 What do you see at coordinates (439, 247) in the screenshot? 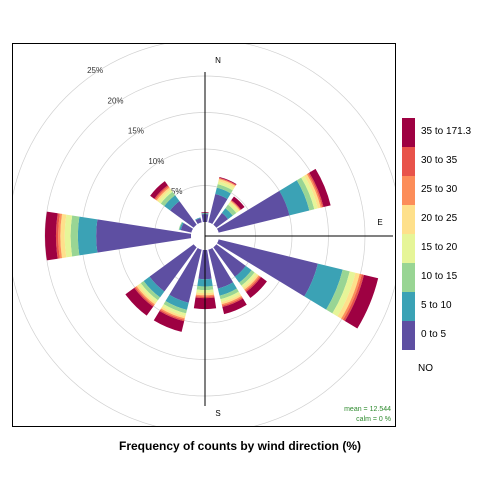
I see `legend-label: 15 to 20` at bounding box center [439, 247].